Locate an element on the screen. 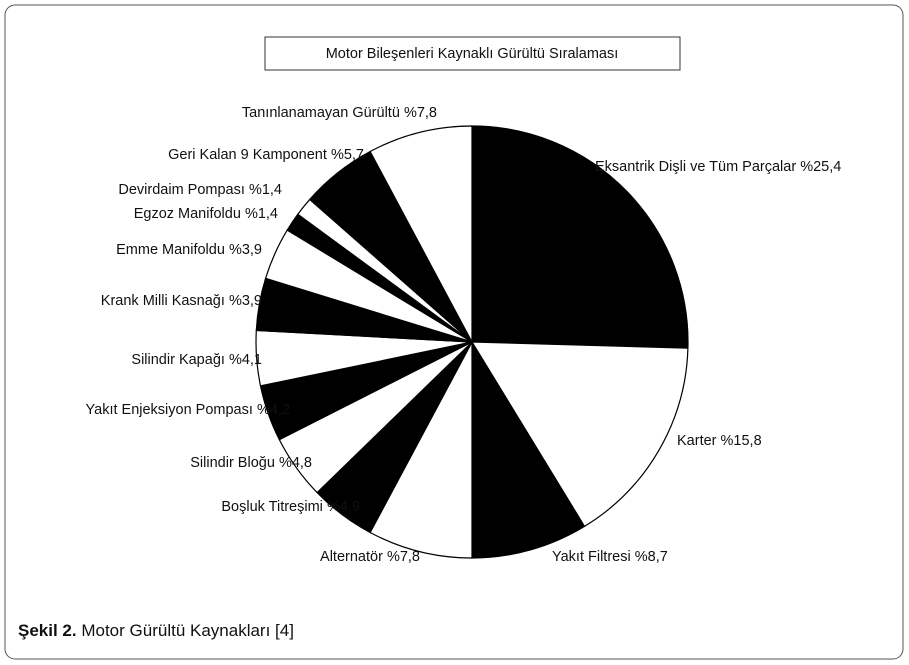 This screenshot has height=665, width=909. value-label: %5,7 is located at coordinates (347, 155).